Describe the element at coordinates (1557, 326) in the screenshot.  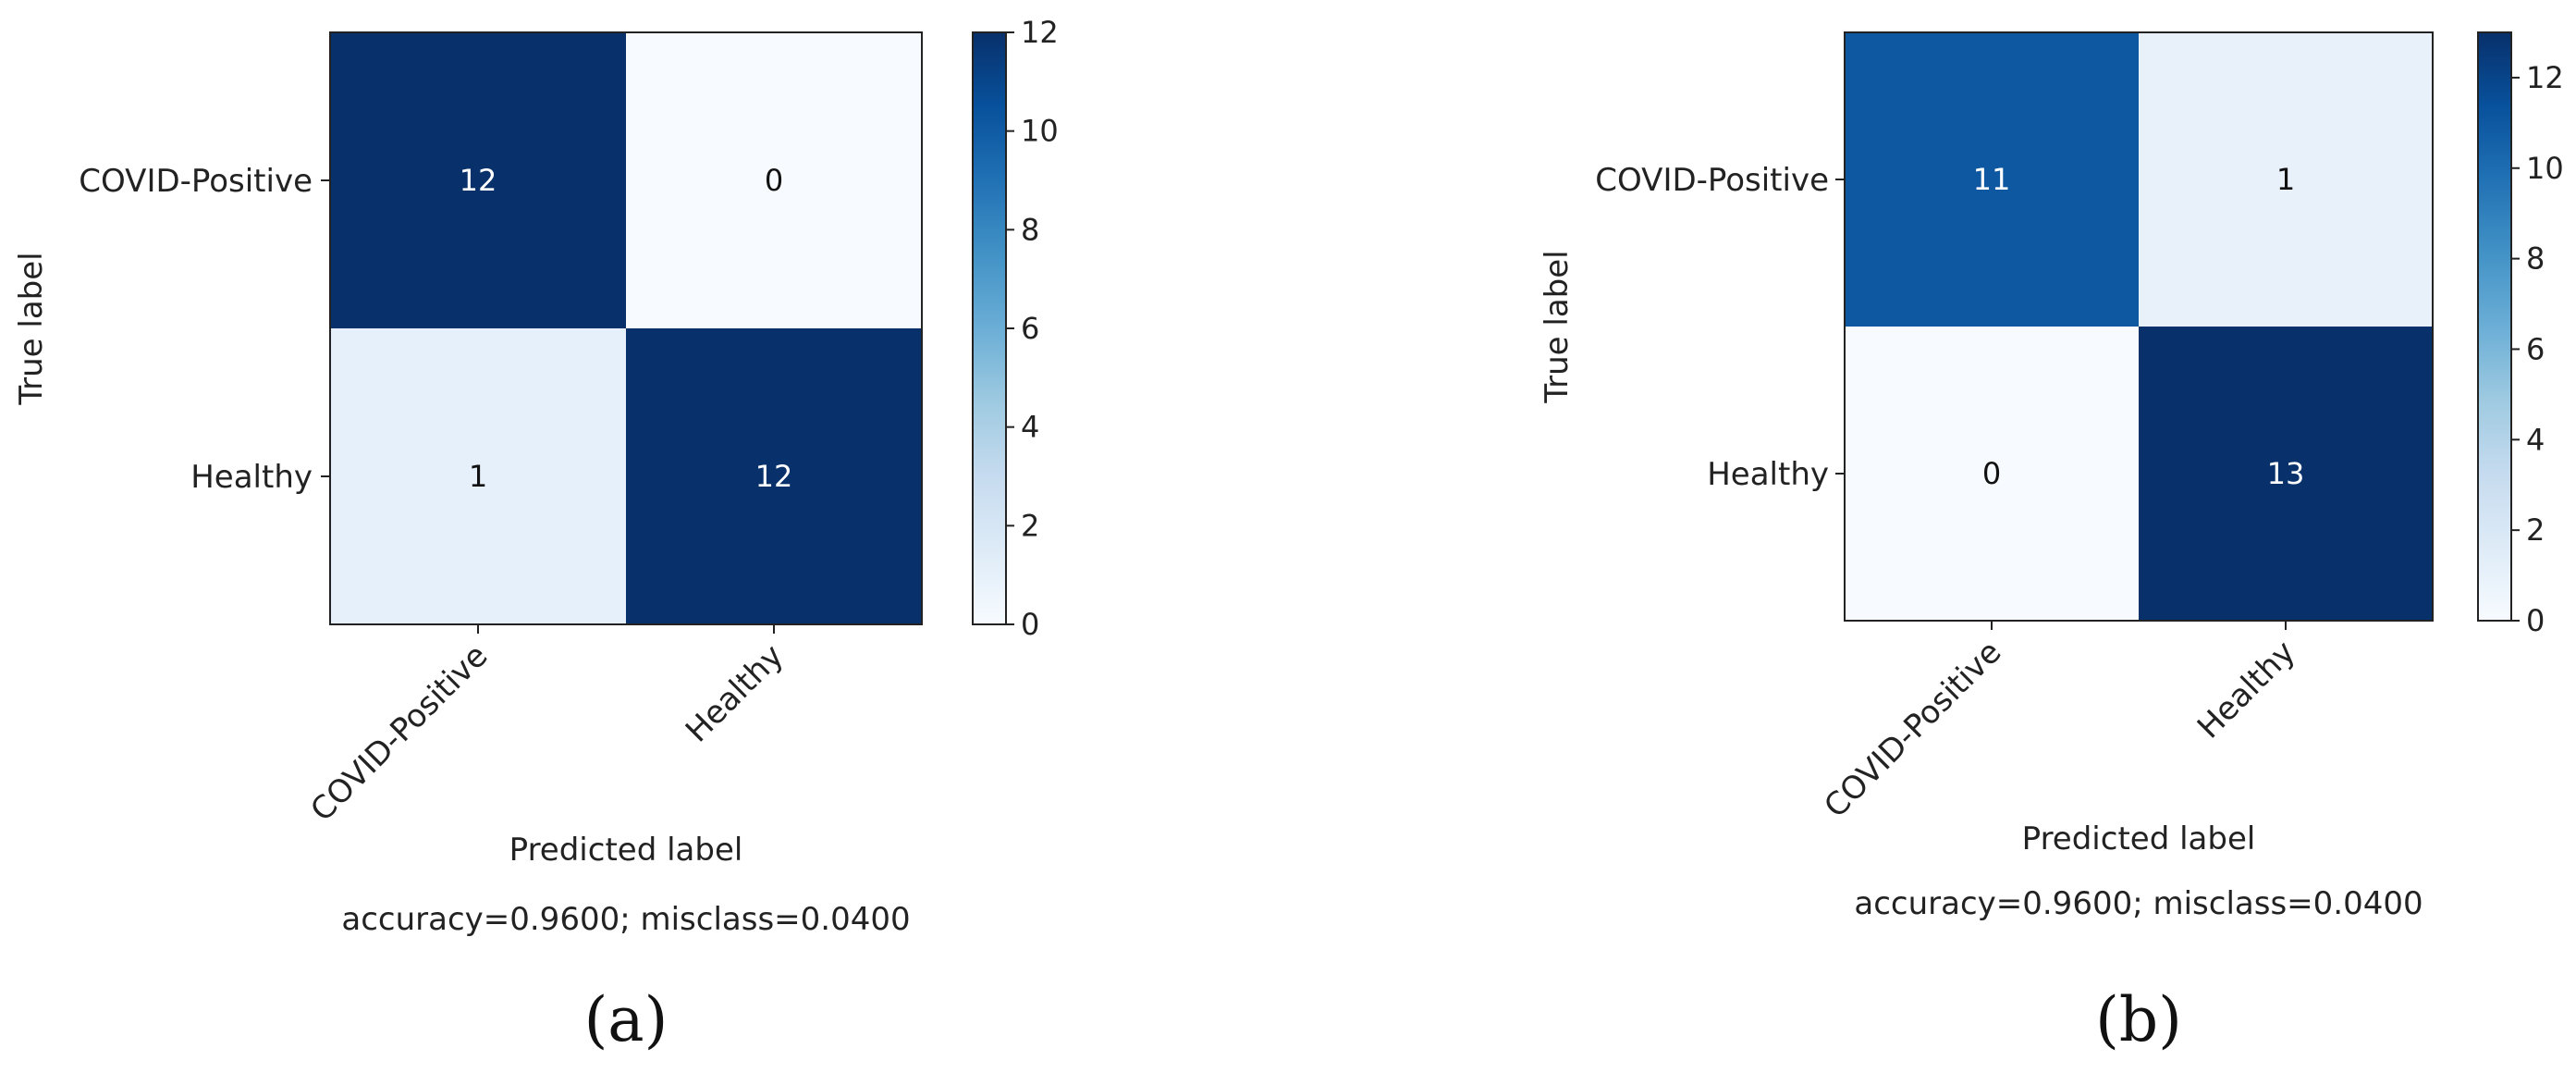
I see `panel-b-y-axis-label: True label` at that location.